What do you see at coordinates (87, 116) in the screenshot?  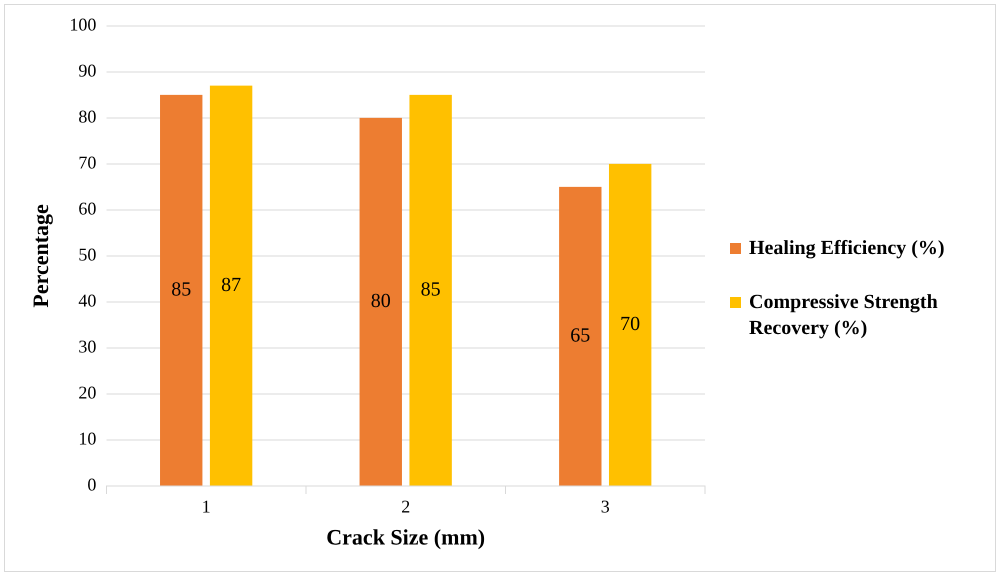 I see `y-tick-label: 80` at bounding box center [87, 116].